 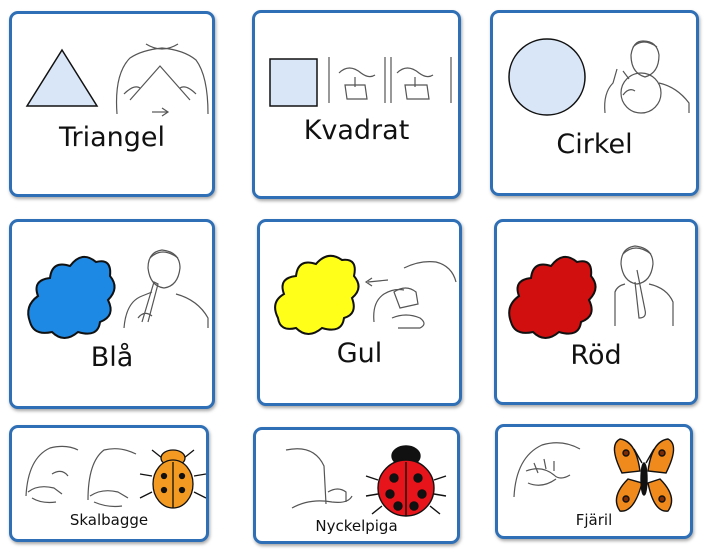 I want to click on card-bla: Blå, so click(x=112, y=314).